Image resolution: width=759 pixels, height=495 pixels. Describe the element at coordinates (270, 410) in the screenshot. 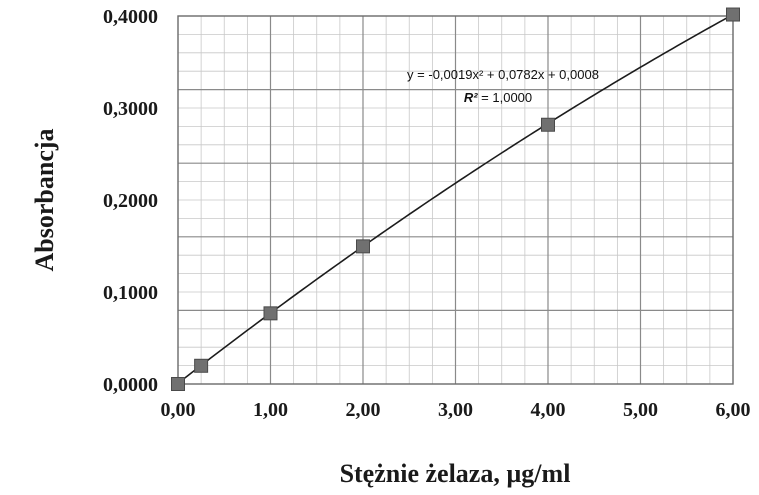

I see `x-tick-label: 1,00` at that location.